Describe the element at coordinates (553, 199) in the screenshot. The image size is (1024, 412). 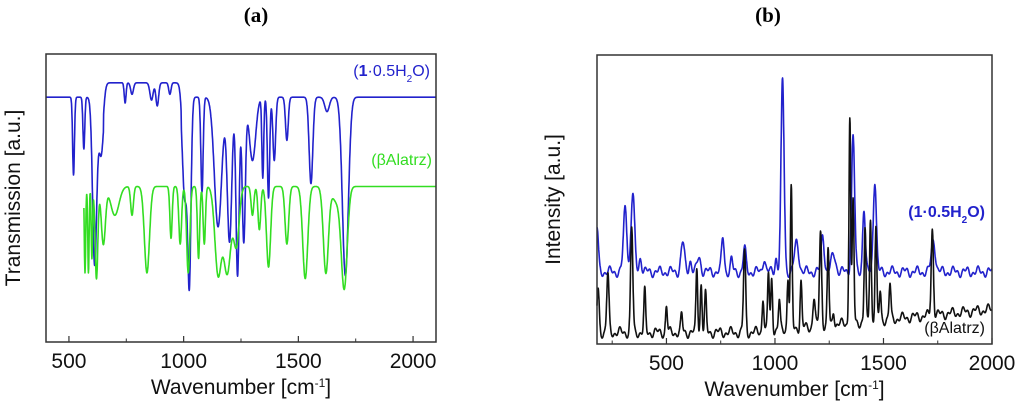
I see `y-axis-label: Intensity [a.u.]` at that location.